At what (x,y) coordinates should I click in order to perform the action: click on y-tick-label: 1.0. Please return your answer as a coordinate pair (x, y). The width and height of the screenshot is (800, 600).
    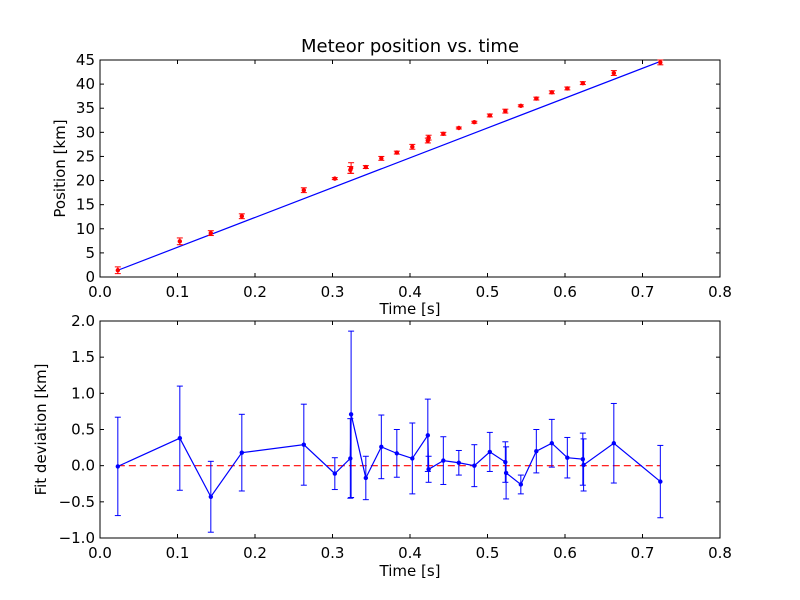
    Looking at the image, I should click on (83, 393).